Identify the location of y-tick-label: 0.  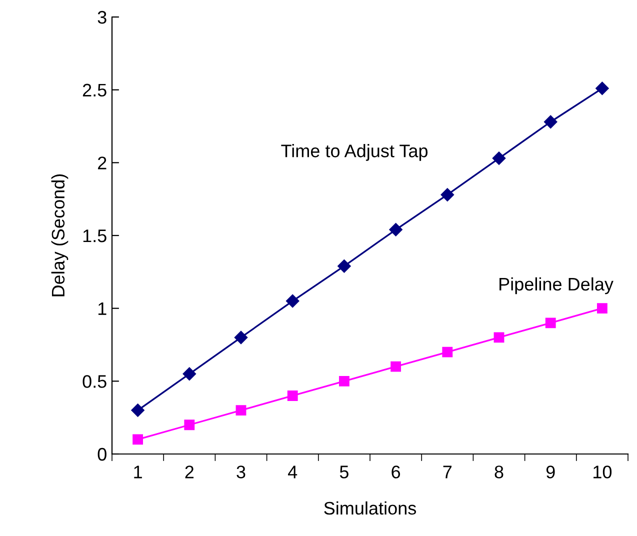
(102, 454).